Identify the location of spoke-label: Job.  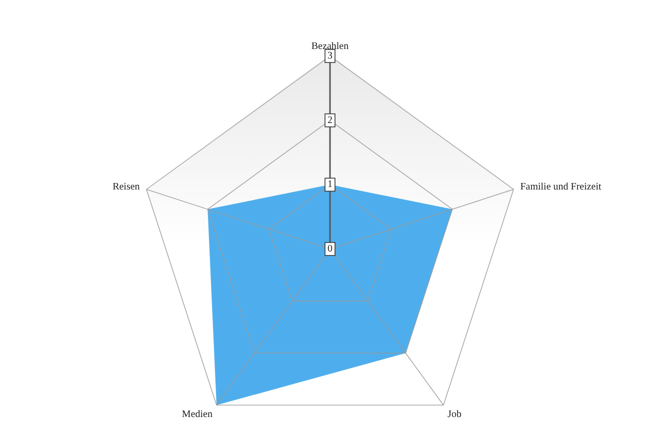
(455, 414).